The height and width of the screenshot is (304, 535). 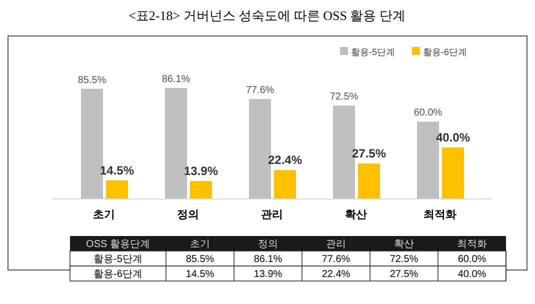 What do you see at coordinates (176, 79) in the screenshot?
I see `data-label: 86.1%` at bounding box center [176, 79].